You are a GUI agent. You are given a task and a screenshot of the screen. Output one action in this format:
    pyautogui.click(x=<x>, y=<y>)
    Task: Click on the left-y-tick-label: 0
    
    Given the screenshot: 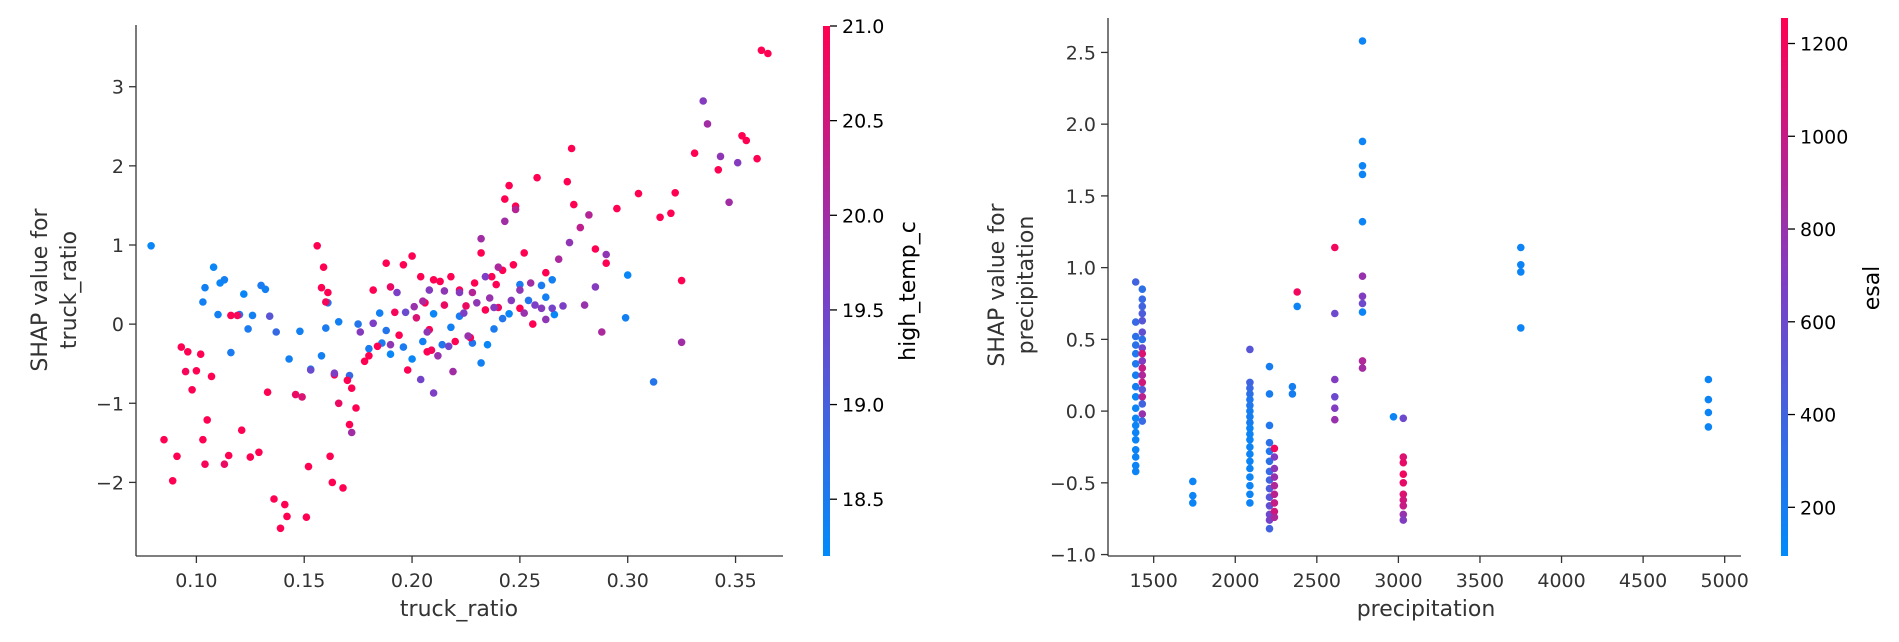 What is the action you would take?
    pyautogui.click(x=118, y=325)
    